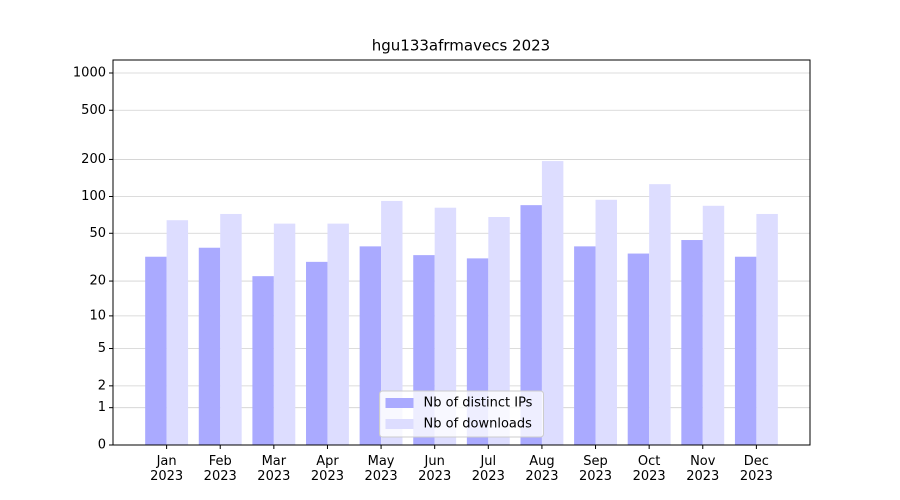 The width and height of the screenshot is (900, 500). What do you see at coordinates (102, 407) in the screenshot?
I see `y-tick-label: 1` at bounding box center [102, 407].